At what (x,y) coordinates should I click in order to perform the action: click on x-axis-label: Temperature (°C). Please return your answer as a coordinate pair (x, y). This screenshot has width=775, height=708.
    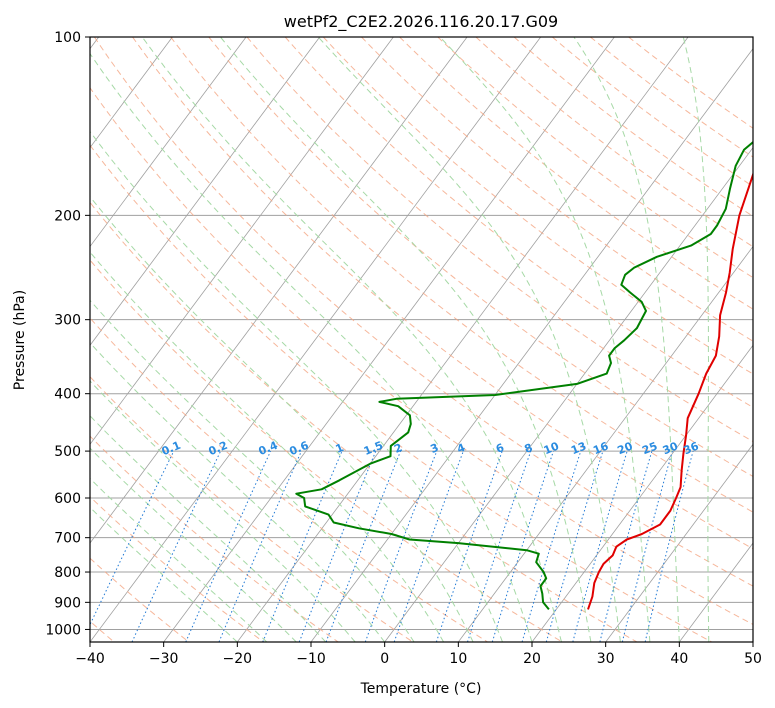
    Looking at the image, I should click on (421, 689).